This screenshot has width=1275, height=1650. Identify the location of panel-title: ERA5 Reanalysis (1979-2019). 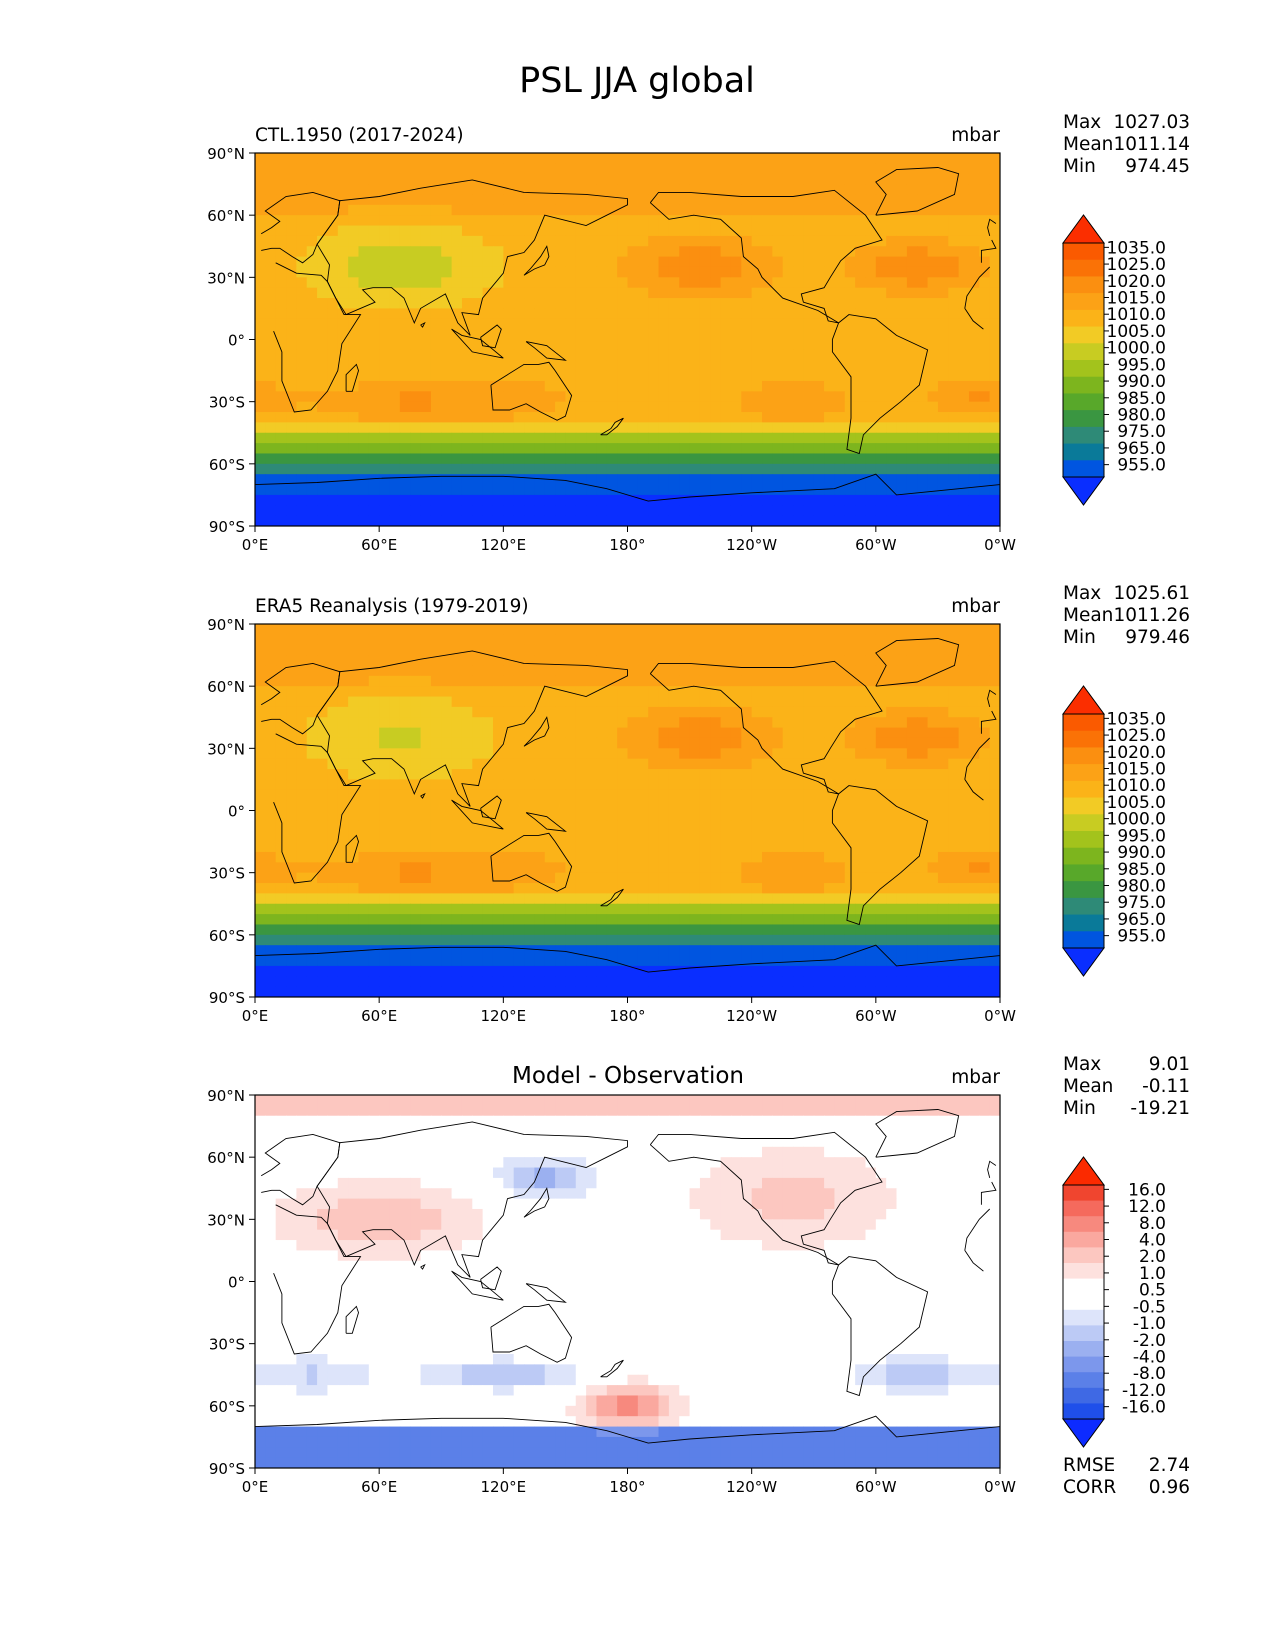
(392, 606).